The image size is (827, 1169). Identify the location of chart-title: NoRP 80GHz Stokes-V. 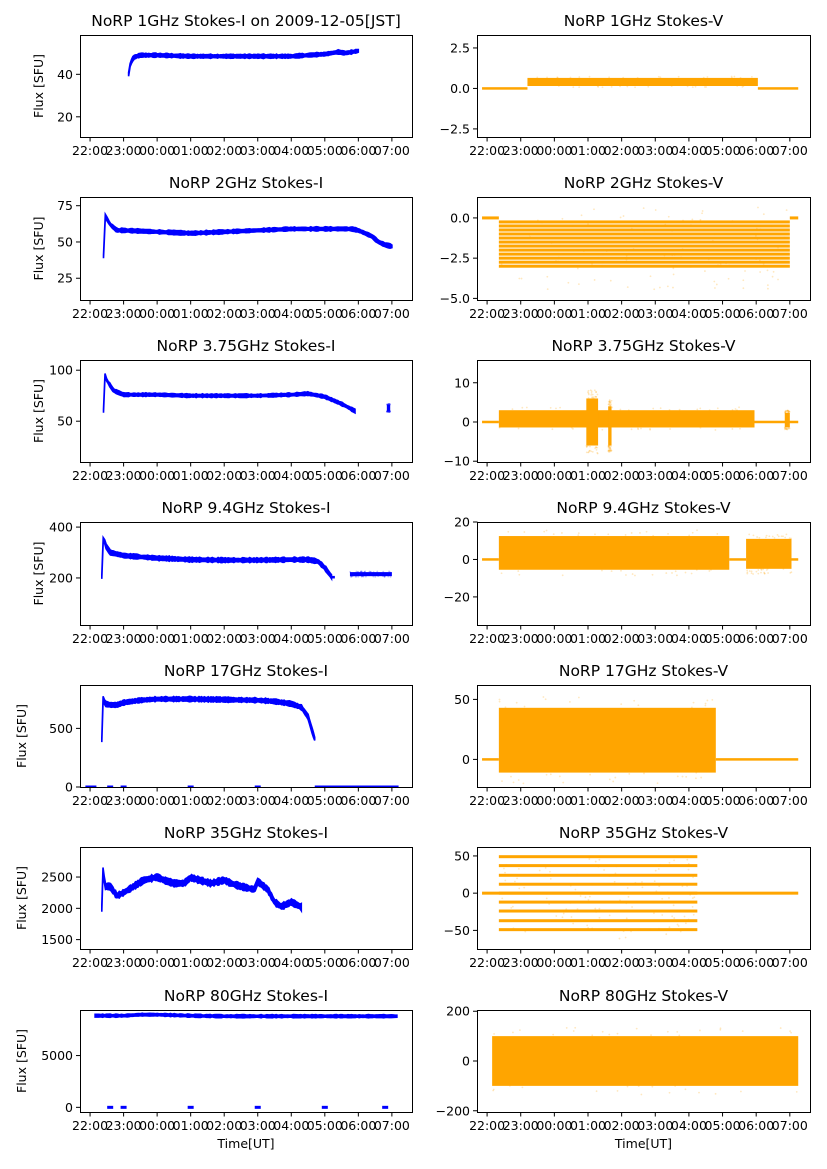
(644, 996).